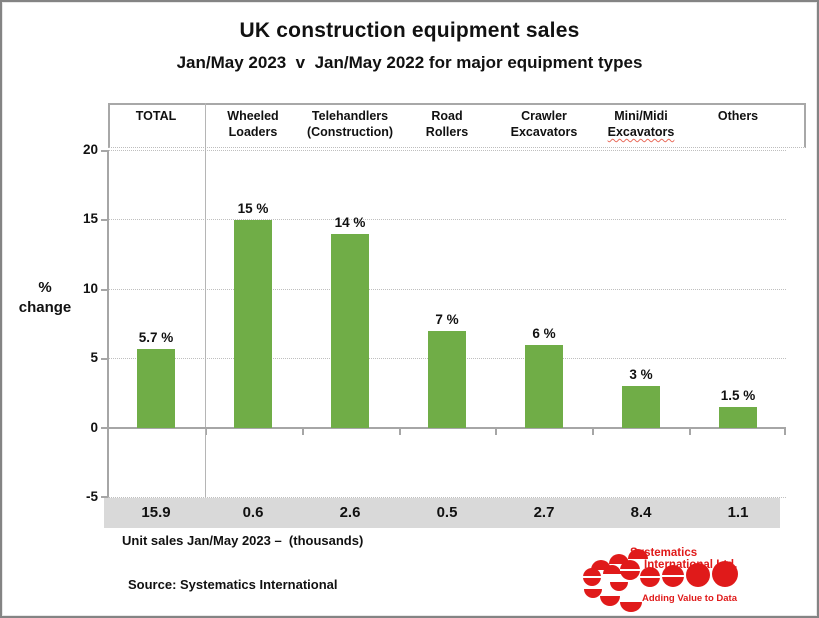 This screenshot has height=618, width=819. What do you see at coordinates (350, 124) in the screenshot?
I see `column-header-telehandlers: Telehandlers (Construction)` at bounding box center [350, 124].